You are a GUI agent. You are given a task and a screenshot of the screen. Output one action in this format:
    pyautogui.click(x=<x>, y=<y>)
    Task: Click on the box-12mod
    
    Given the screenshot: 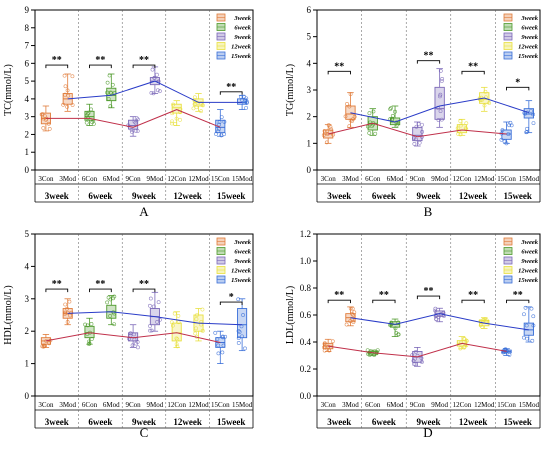 What is the action you would take?
    pyautogui.click(x=198, y=103)
    